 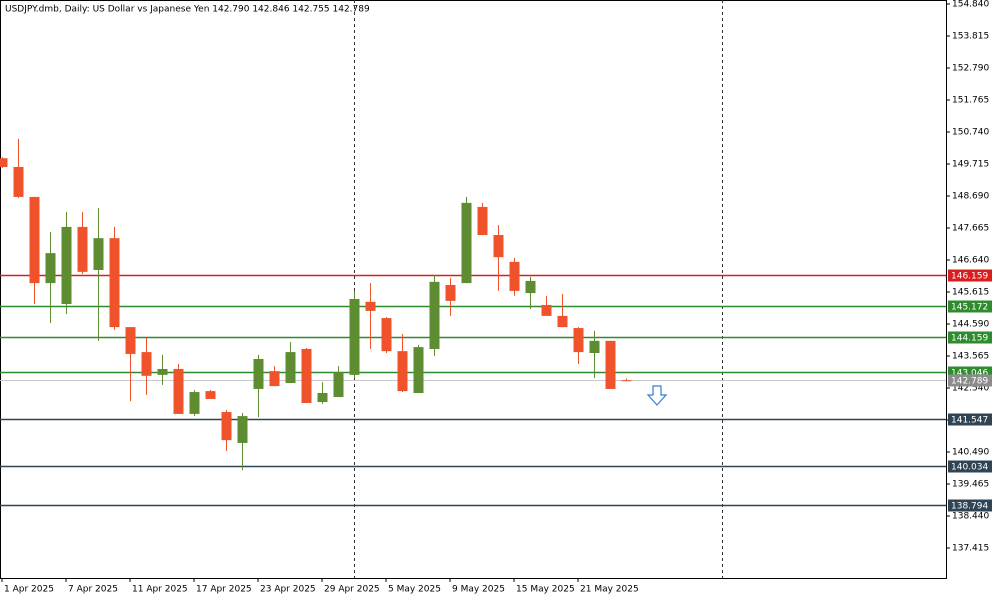 I want to click on x-tick-label: 29 Apr 2025, so click(x=352, y=590).